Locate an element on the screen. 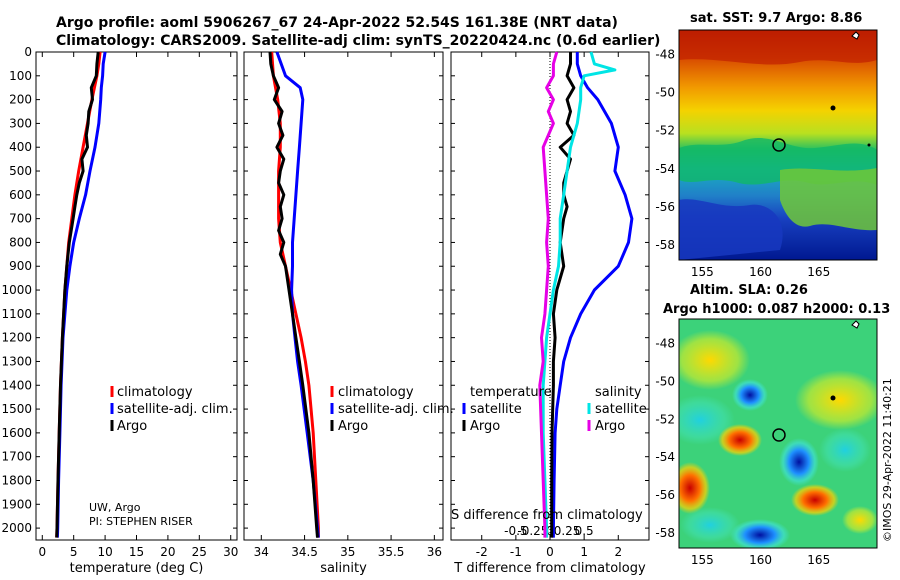 Image resolution: width=900 pixels, height=580 pixels. y-tick-label: 1500 is located at coordinates (16, 409).